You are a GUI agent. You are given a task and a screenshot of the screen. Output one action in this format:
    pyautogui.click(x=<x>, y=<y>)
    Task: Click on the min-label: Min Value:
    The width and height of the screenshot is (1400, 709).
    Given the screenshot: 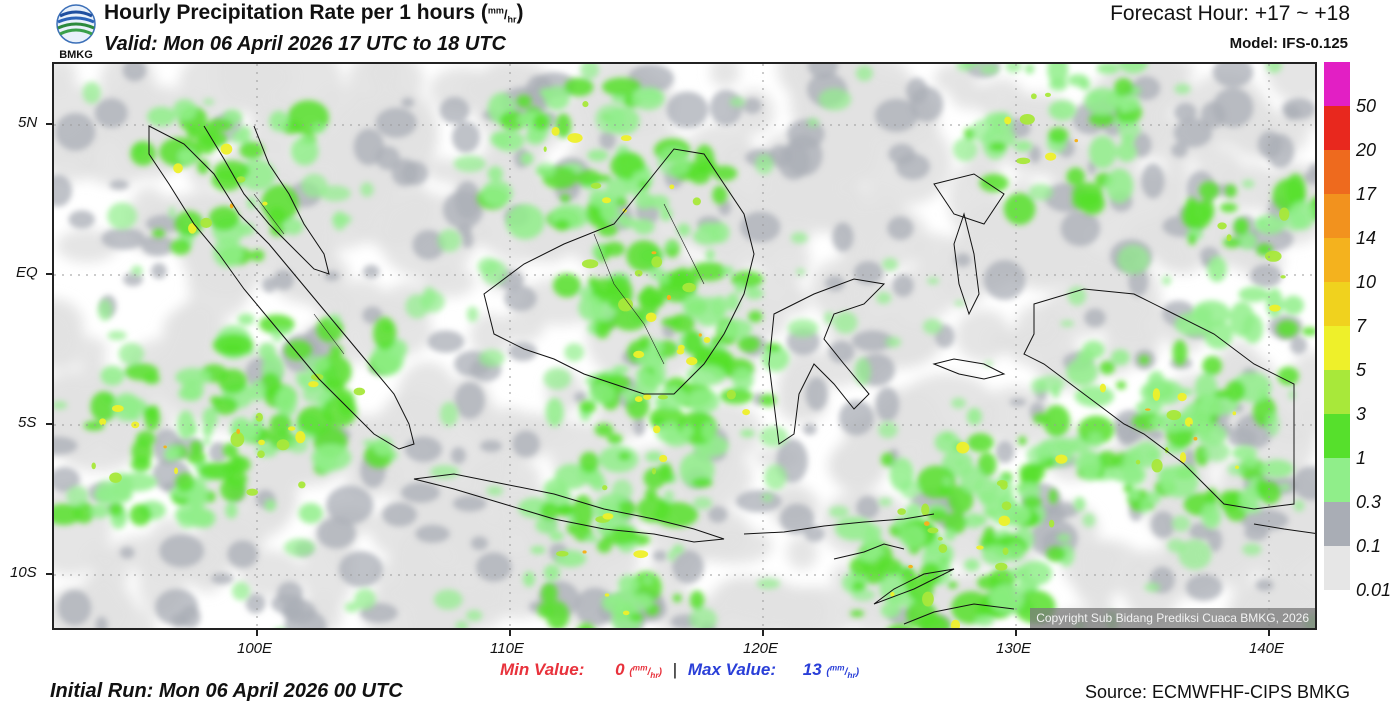 What is the action you would take?
    pyautogui.click(x=542, y=669)
    